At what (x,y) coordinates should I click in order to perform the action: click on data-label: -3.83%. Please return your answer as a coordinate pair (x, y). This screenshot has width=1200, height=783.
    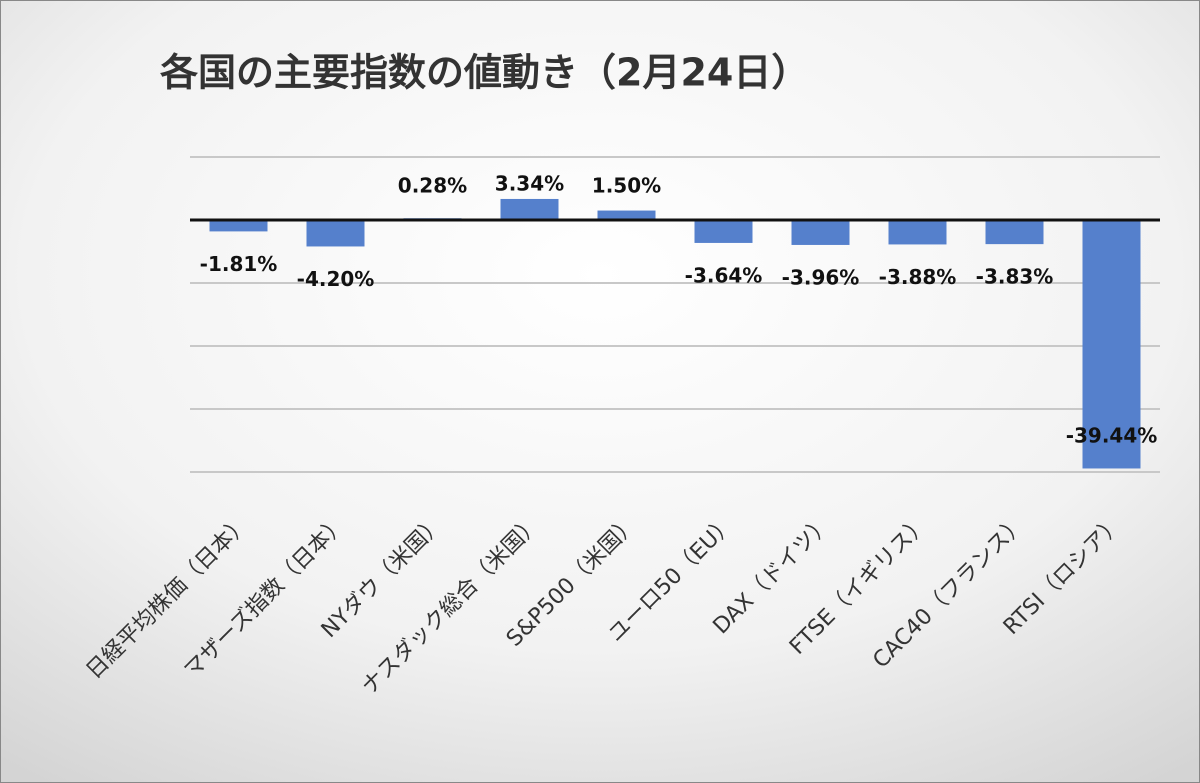
    Looking at the image, I should click on (1015, 277).